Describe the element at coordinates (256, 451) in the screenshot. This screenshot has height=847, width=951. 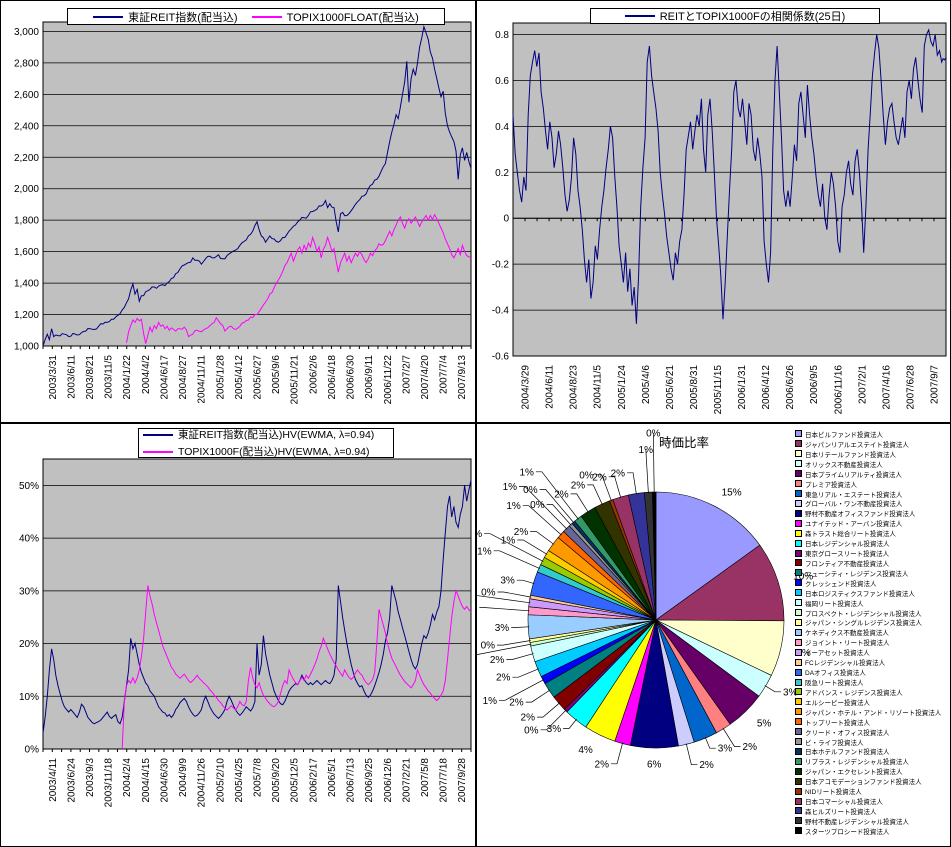
I see `legend-entry: TOPIX1000F(配当込)HV(EWMA, λ=0.94)` at that location.